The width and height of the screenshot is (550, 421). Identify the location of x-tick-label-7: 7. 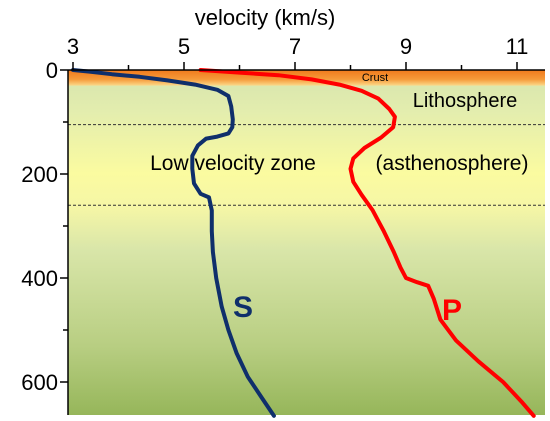
(295, 46).